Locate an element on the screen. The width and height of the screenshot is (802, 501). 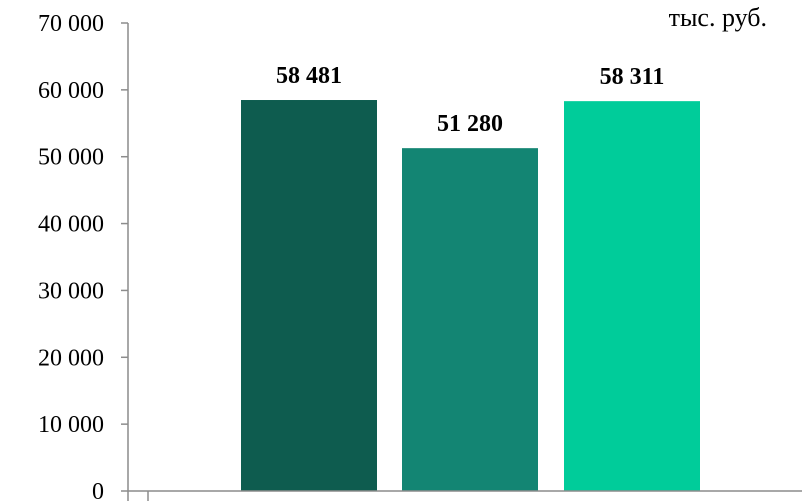
y-tick-label: 20 000 is located at coordinates (71, 358).